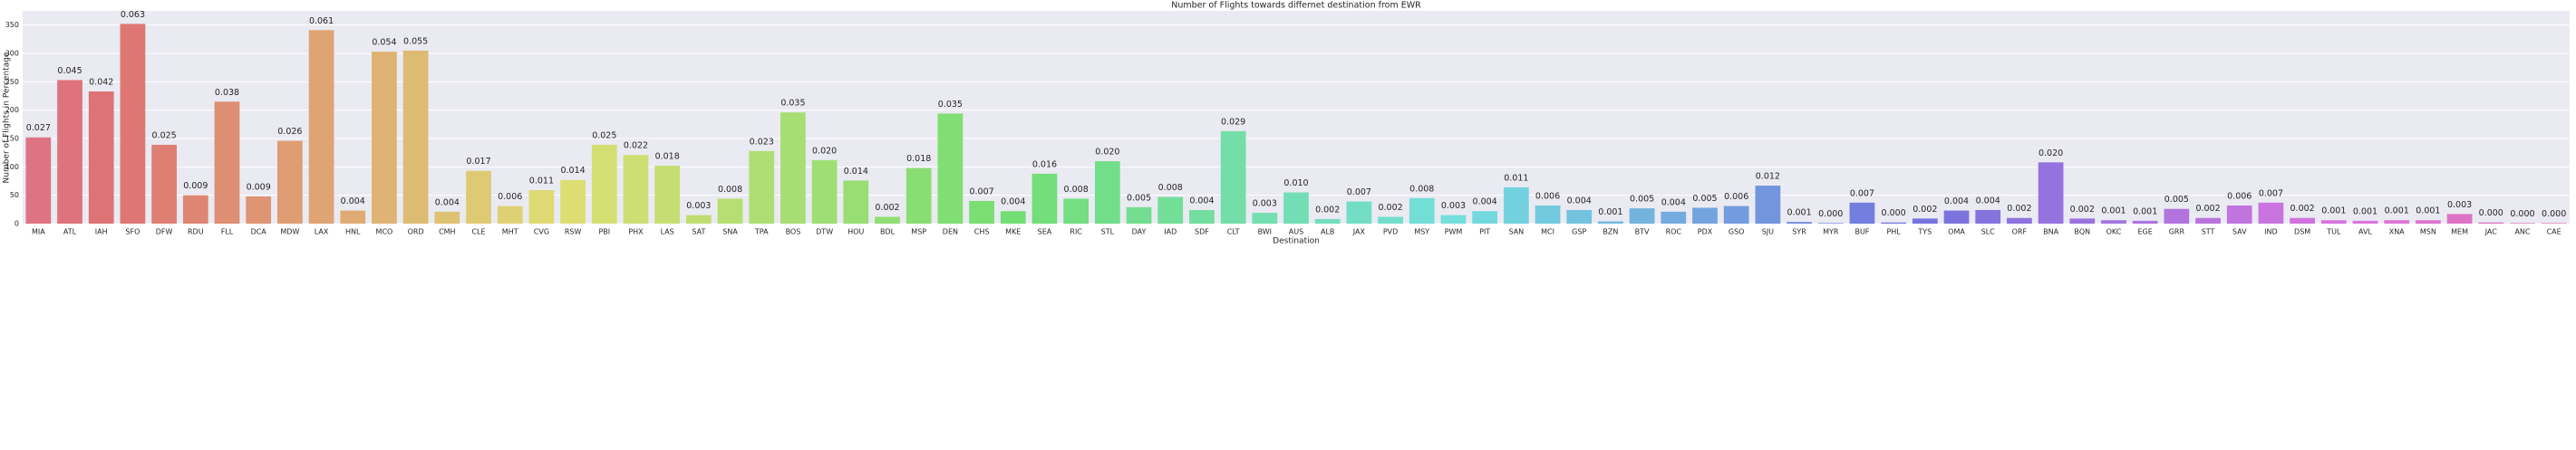  I want to click on x-tick-label: PHL, so click(1893, 232).